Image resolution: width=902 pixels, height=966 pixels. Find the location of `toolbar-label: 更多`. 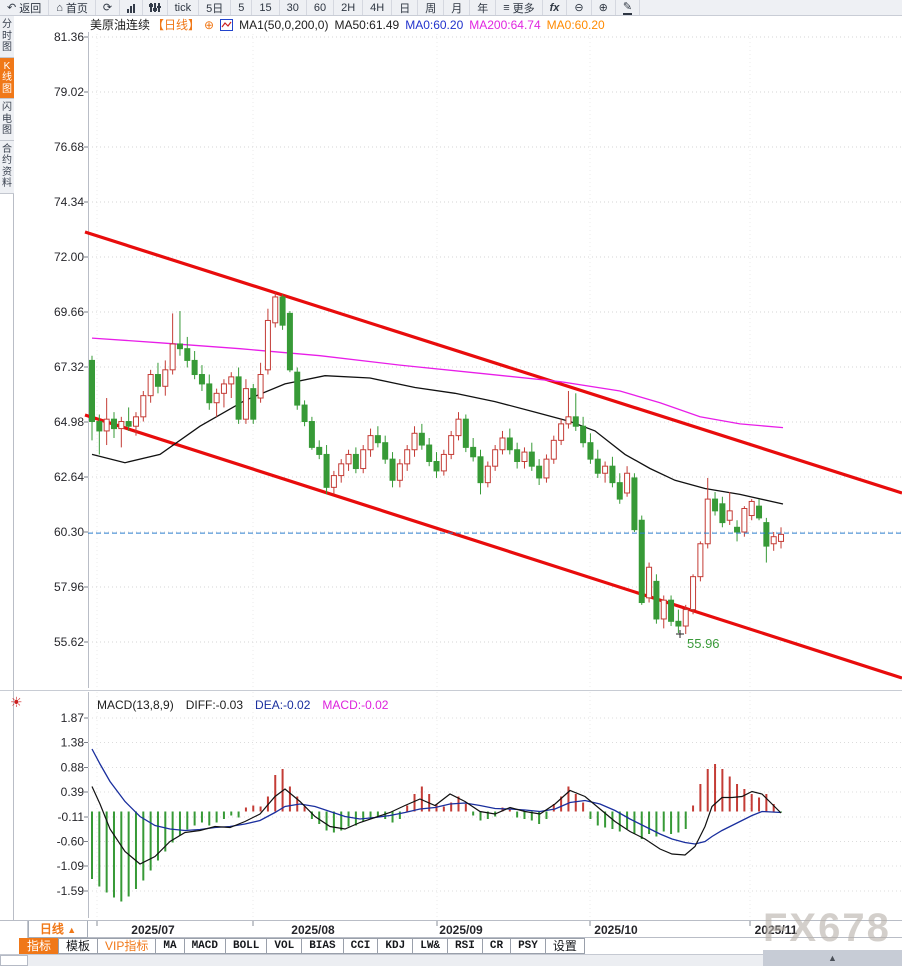

toolbar-label: 更多 is located at coordinates (523, 8).